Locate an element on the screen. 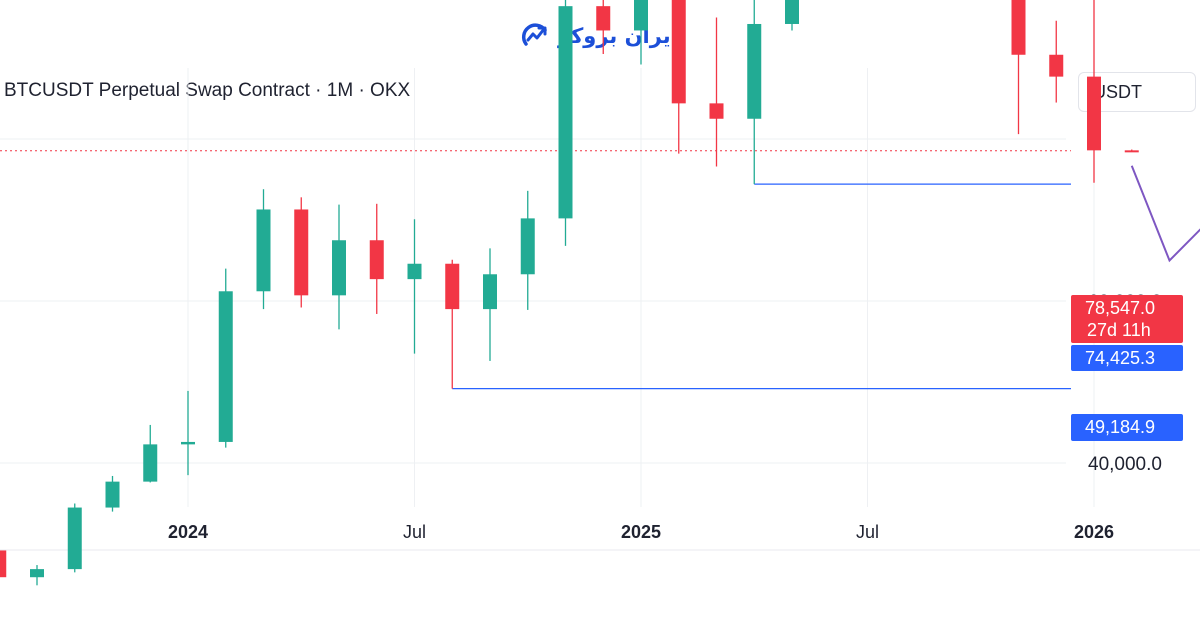 Image resolution: width=1200 pixels, height=628 pixels. brand-name: ایران بروکر is located at coordinates (618, 36).